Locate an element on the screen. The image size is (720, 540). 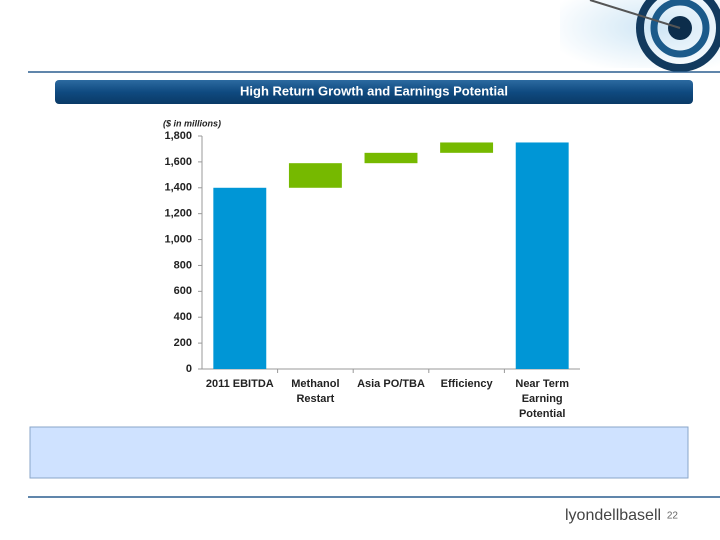
callout-box is located at coordinates (359, 452).